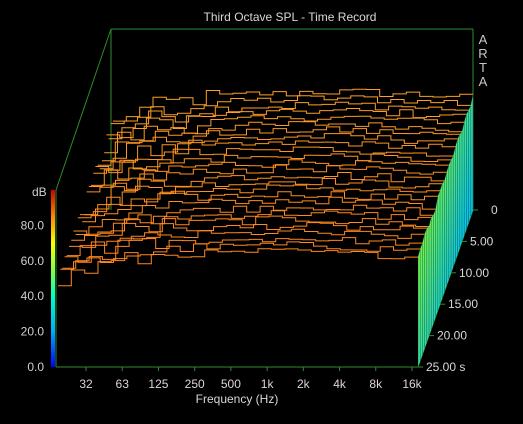  What do you see at coordinates (39, 192) in the screenshot?
I see `y-axis-label: dB` at bounding box center [39, 192].